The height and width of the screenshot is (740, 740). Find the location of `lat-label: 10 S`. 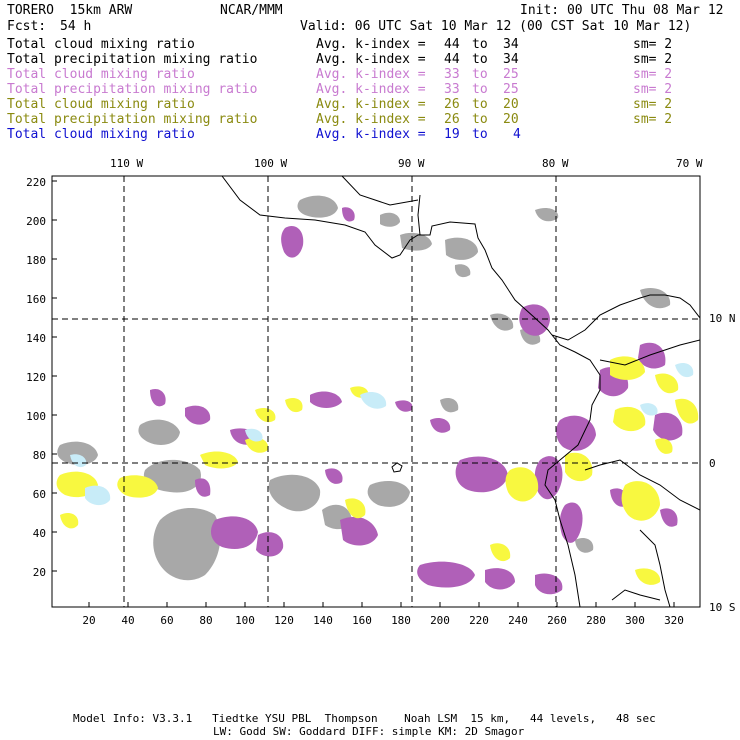

lat-label: 10 S is located at coordinates (722, 607).